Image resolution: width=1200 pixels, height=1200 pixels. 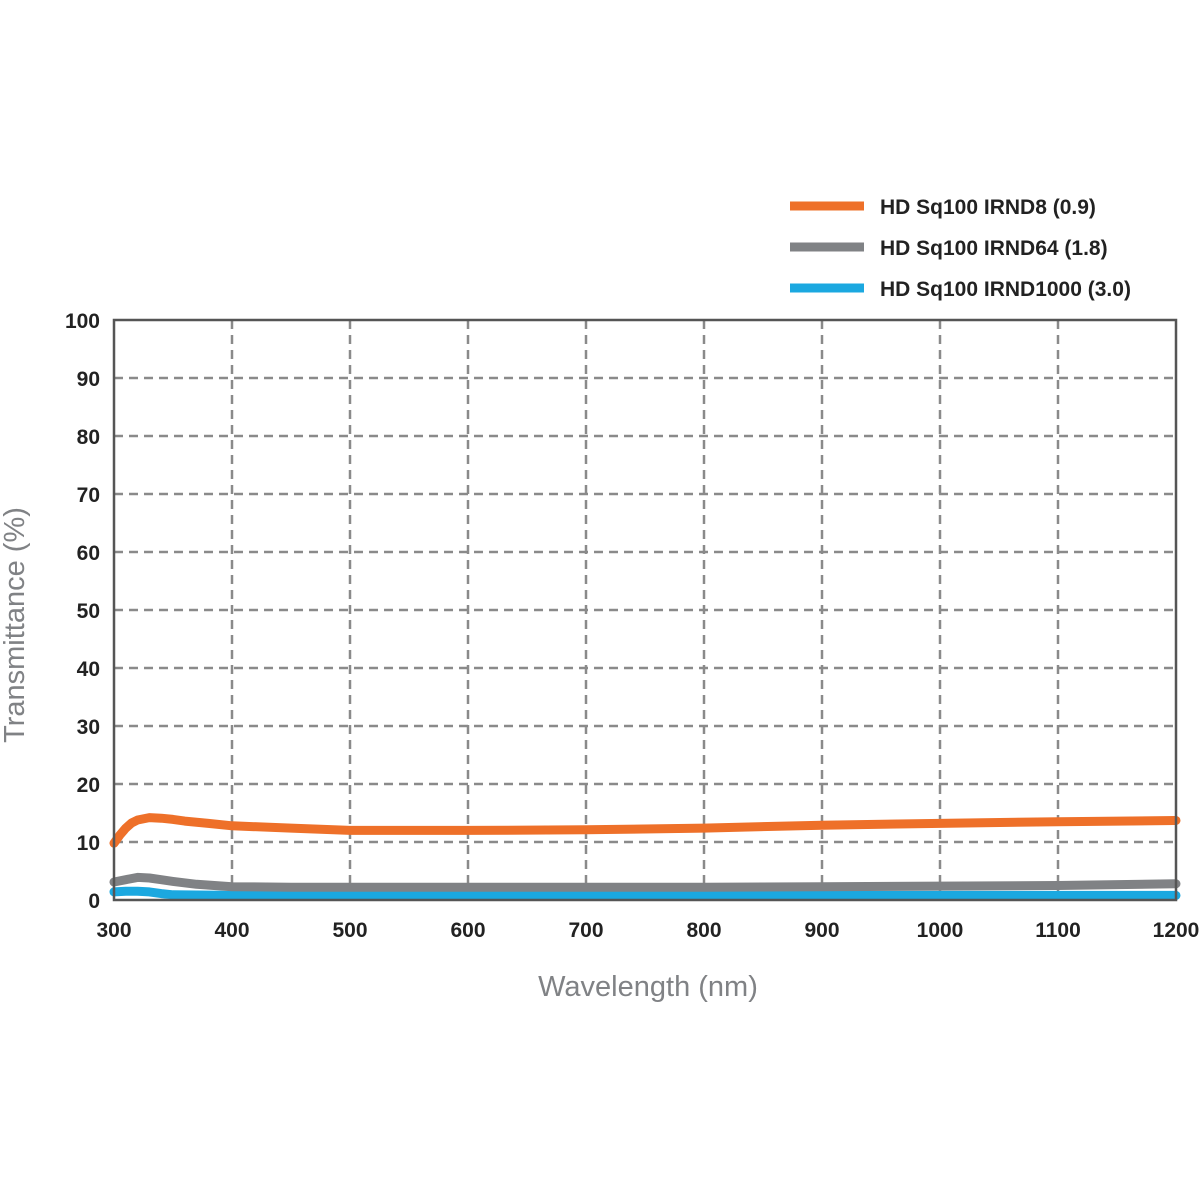 What do you see at coordinates (940, 930) in the screenshot?
I see `x-tick-label: 1000` at bounding box center [940, 930].